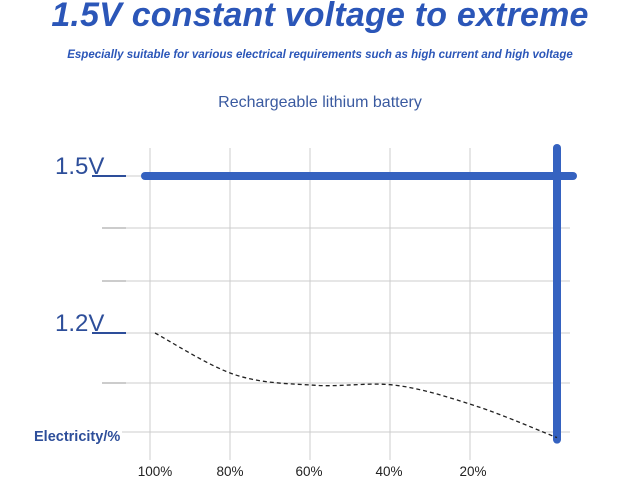 The height and width of the screenshot is (480, 640). What do you see at coordinates (308, 471) in the screenshot?
I see `x-tick-label: 60%` at bounding box center [308, 471].